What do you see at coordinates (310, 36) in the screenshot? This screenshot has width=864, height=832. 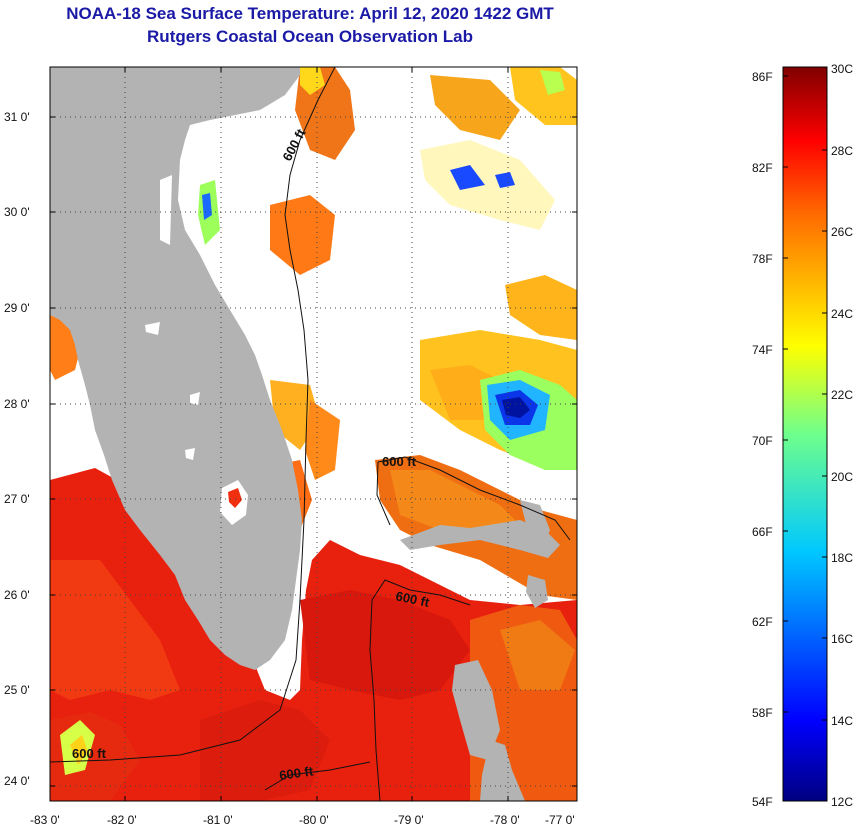 I see `map-subtitle: Rutgers Coastal Ocean Observation Lab` at bounding box center [310, 36].